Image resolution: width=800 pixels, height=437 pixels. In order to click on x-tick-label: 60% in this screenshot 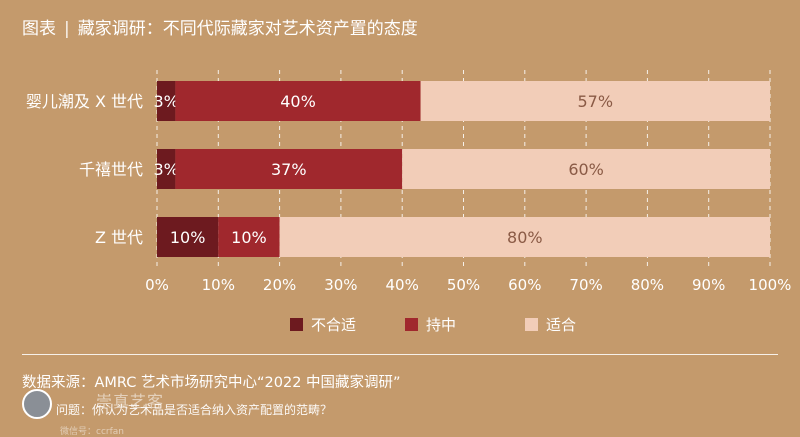, I will do `click(524, 285)`.